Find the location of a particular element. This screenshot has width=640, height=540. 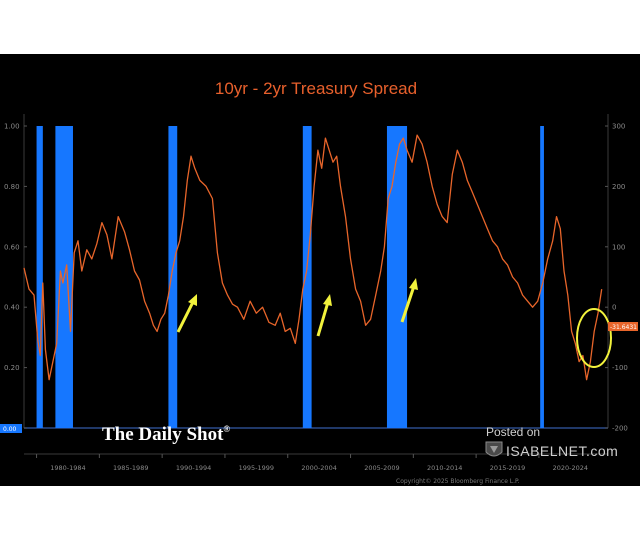

x-tick-label: 1990-1994 is located at coordinates (193, 468).